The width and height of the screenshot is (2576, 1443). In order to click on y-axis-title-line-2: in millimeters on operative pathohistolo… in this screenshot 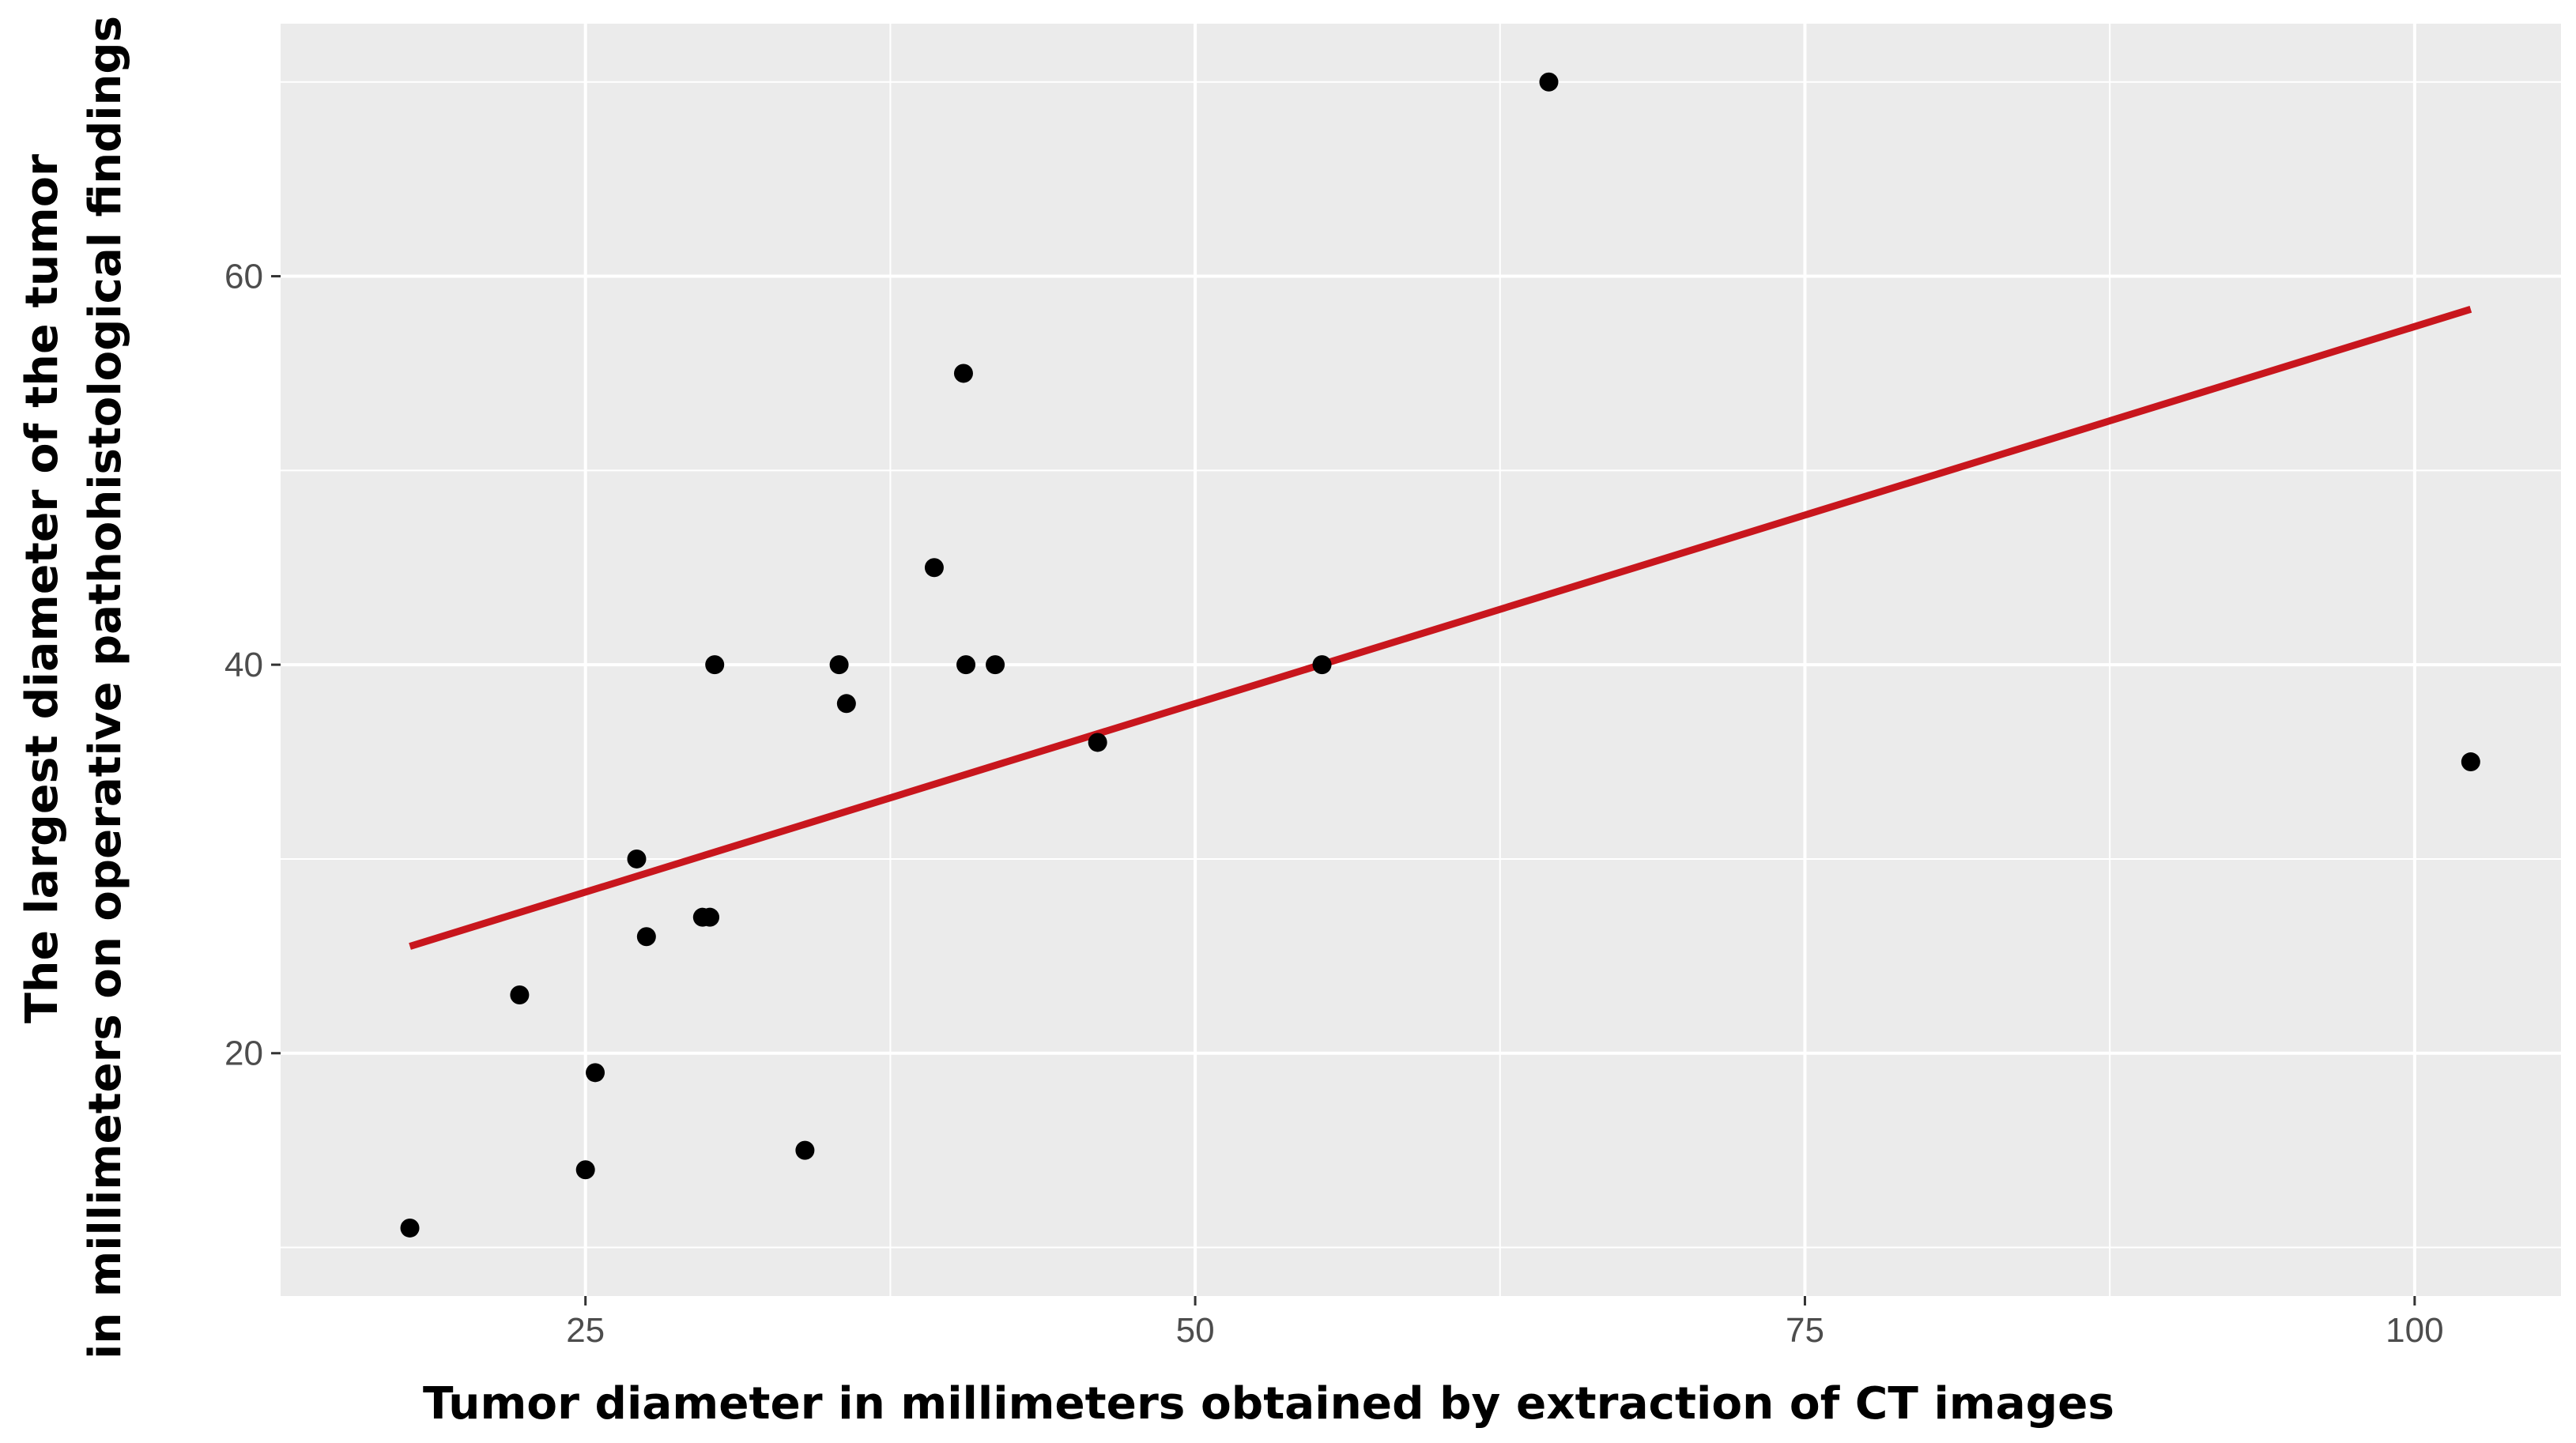, I will do `click(106, 688)`.